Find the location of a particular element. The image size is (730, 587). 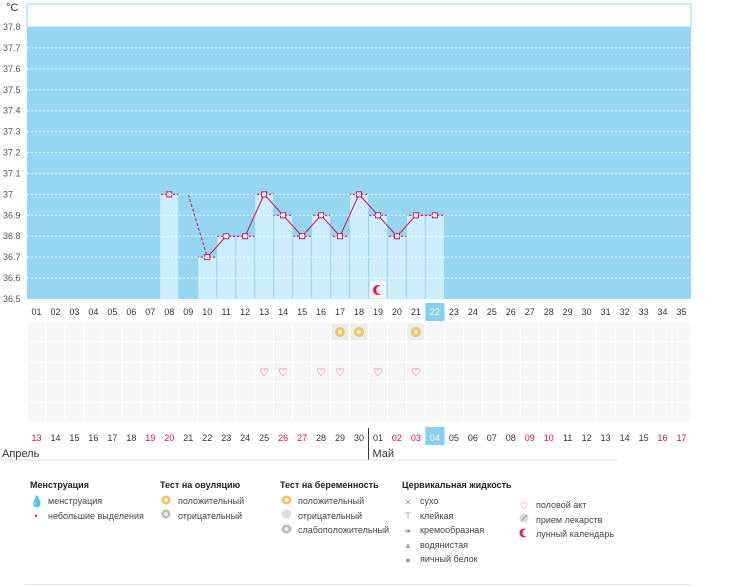

y-tick-label: 36.9 is located at coordinates (12, 215).